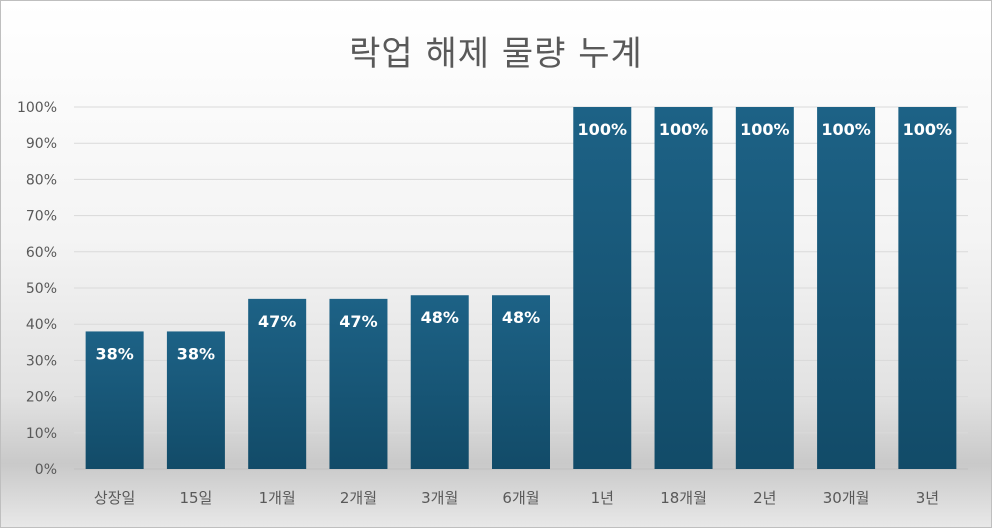 Image resolution: width=992 pixels, height=528 pixels. What do you see at coordinates (41, 434) in the screenshot?
I see `y-tick-label: 10%` at bounding box center [41, 434].